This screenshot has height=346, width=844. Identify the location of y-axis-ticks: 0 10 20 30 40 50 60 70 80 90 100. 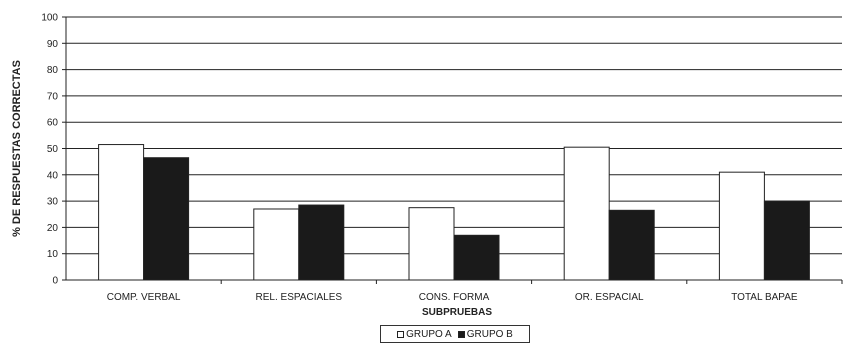
(53, 150).